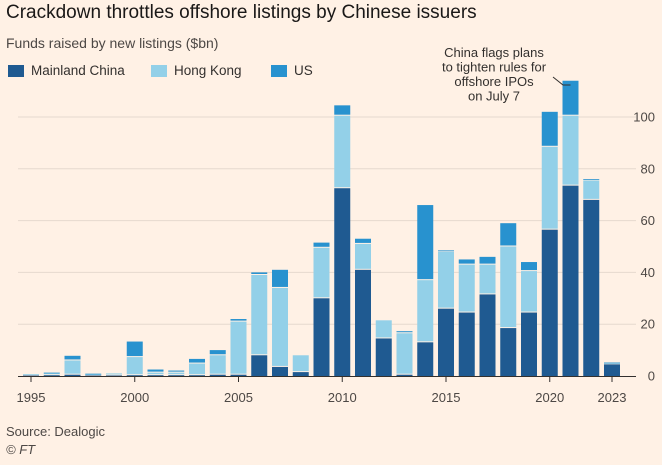 This screenshot has height=465, width=662. I want to click on source-note: Source: Dealogic, so click(55, 431).